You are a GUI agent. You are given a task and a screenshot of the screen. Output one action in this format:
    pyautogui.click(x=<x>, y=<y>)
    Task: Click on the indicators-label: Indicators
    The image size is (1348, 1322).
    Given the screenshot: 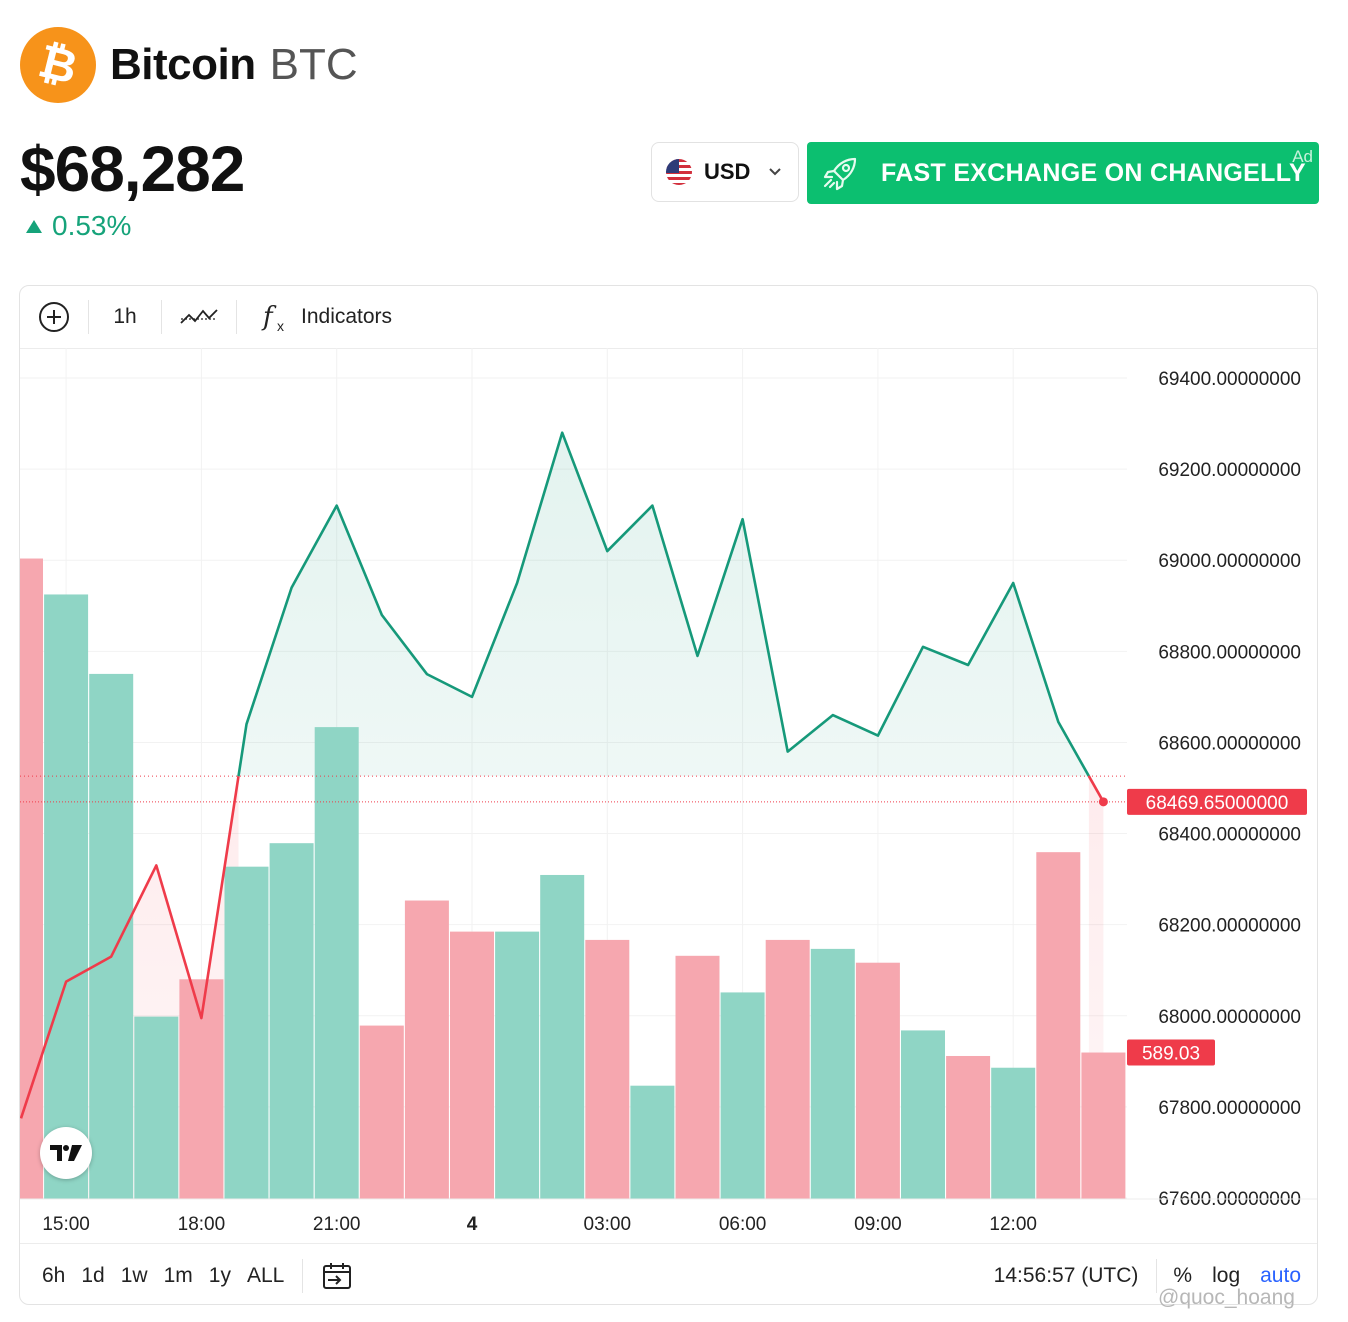 What is the action you would take?
    pyautogui.click(x=347, y=316)
    